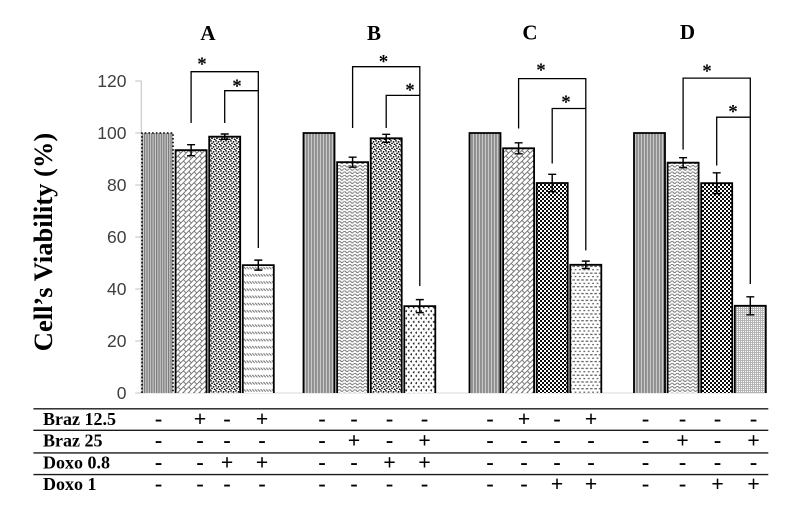 The image size is (786, 506). Describe the element at coordinates (687, 32) in the screenshot. I see `svg-text: D` at that location.